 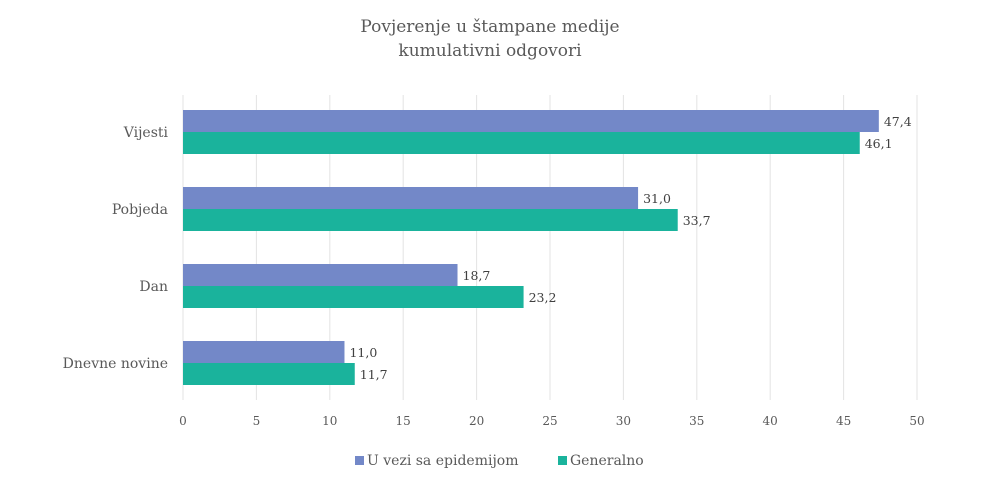 What do you see at coordinates (140, 210) in the screenshot?
I see `category-label: Pobjeda` at bounding box center [140, 210].